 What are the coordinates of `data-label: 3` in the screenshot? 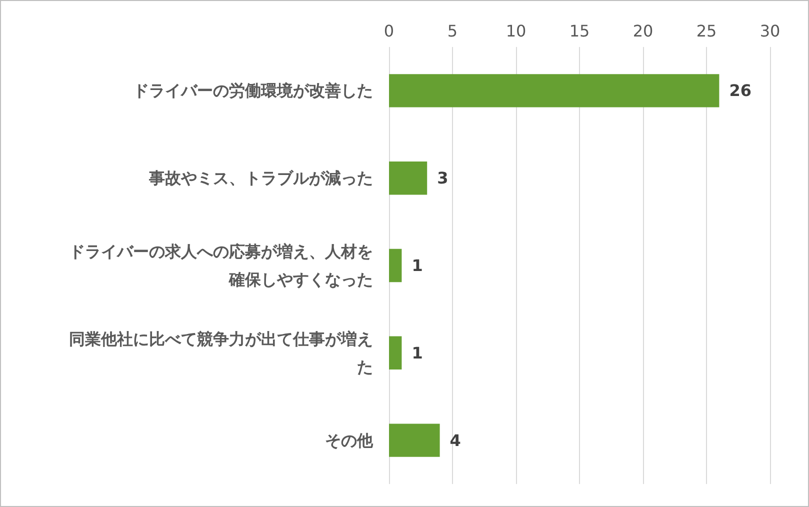 It's located at (442, 178).